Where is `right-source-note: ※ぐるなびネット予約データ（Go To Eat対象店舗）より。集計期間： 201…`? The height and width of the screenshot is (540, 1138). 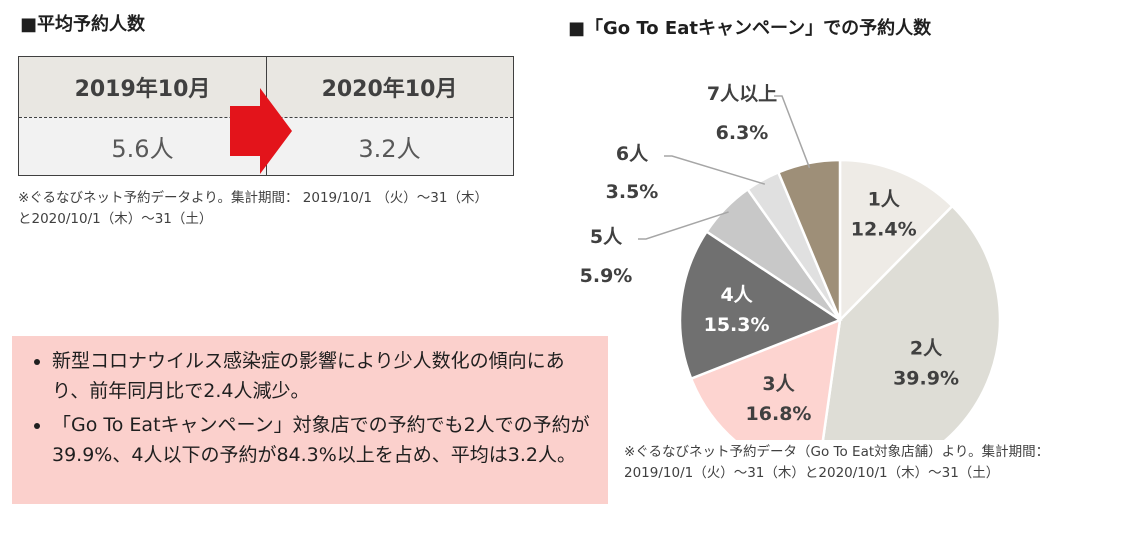 right-source-note: ※ぐるなびネット予約データ（Go To Eat対象店舗）より。集計期間： 201… is located at coordinates (837, 462).